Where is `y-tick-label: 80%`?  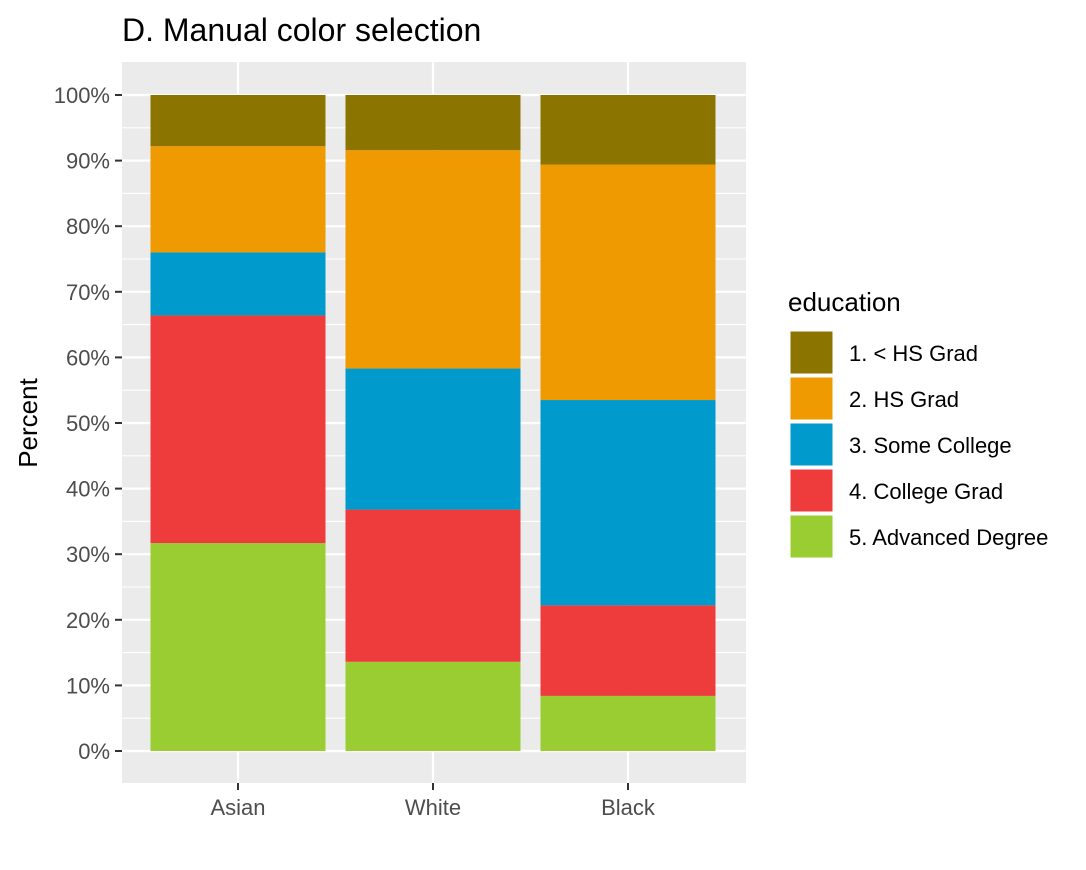
y-tick-label: 80% is located at coordinates (88, 226).